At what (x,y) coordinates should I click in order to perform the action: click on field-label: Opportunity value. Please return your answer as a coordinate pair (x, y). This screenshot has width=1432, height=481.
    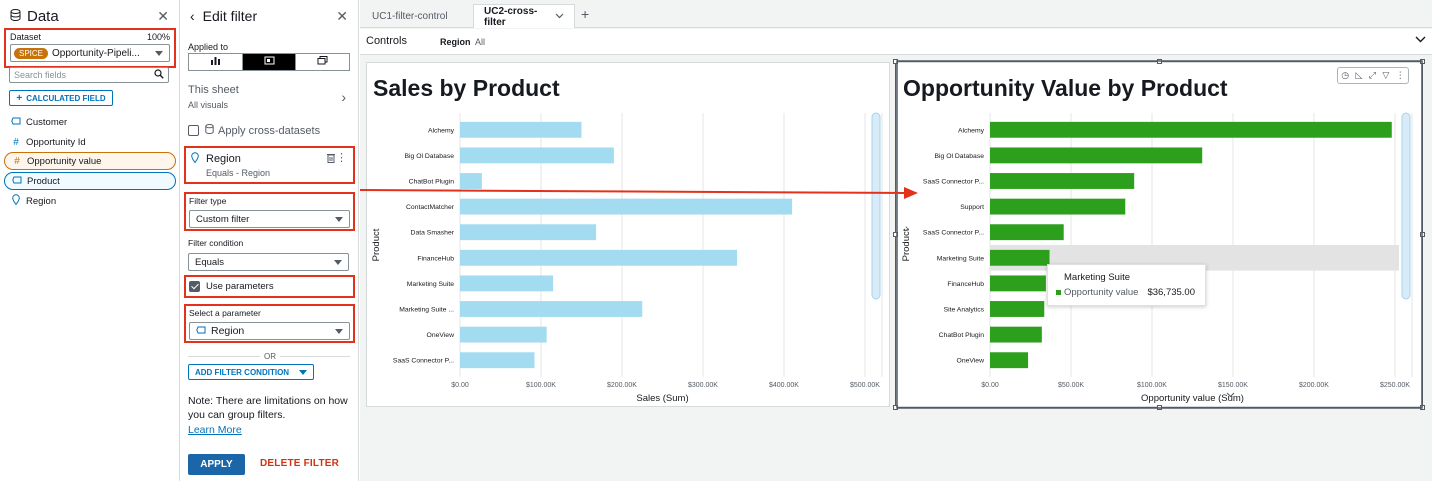
    Looking at the image, I should click on (64, 161).